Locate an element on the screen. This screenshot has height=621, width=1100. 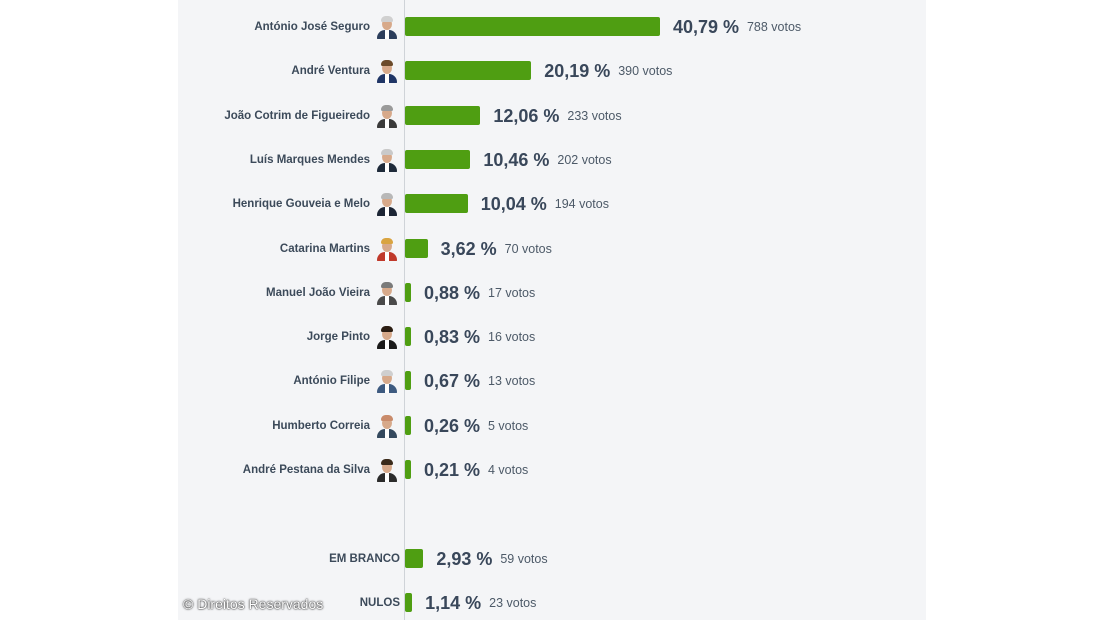
percentage-label: 0,21 % is located at coordinates (452, 470).